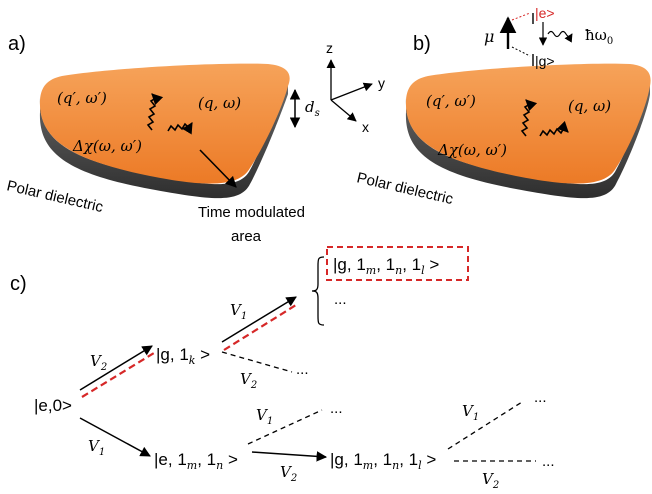  Describe the element at coordinates (180, 128) in the screenshot. I see `wavy-arrow-right-a` at that location.